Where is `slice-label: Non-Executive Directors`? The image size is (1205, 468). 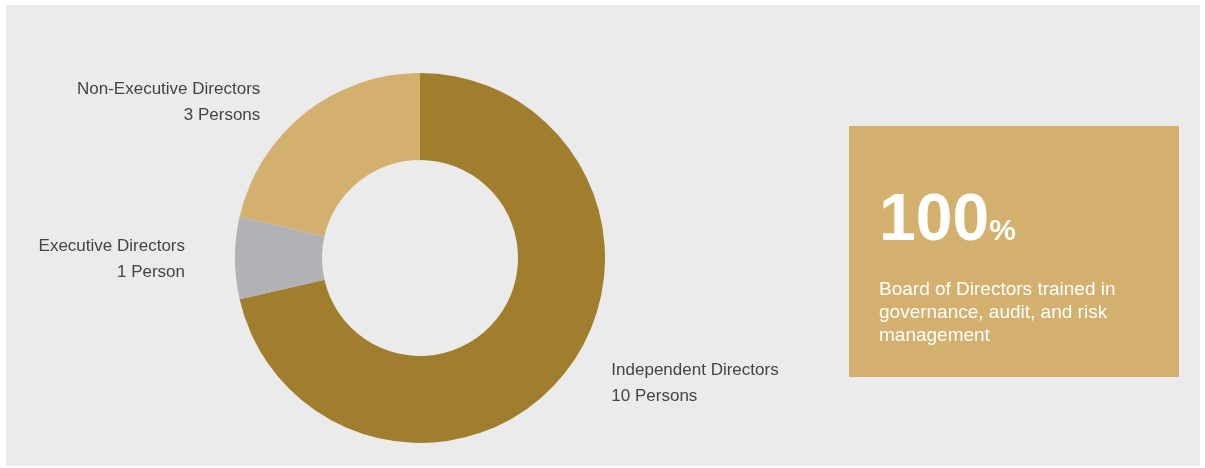 slice-label: Non-Executive Directors is located at coordinates (169, 89).